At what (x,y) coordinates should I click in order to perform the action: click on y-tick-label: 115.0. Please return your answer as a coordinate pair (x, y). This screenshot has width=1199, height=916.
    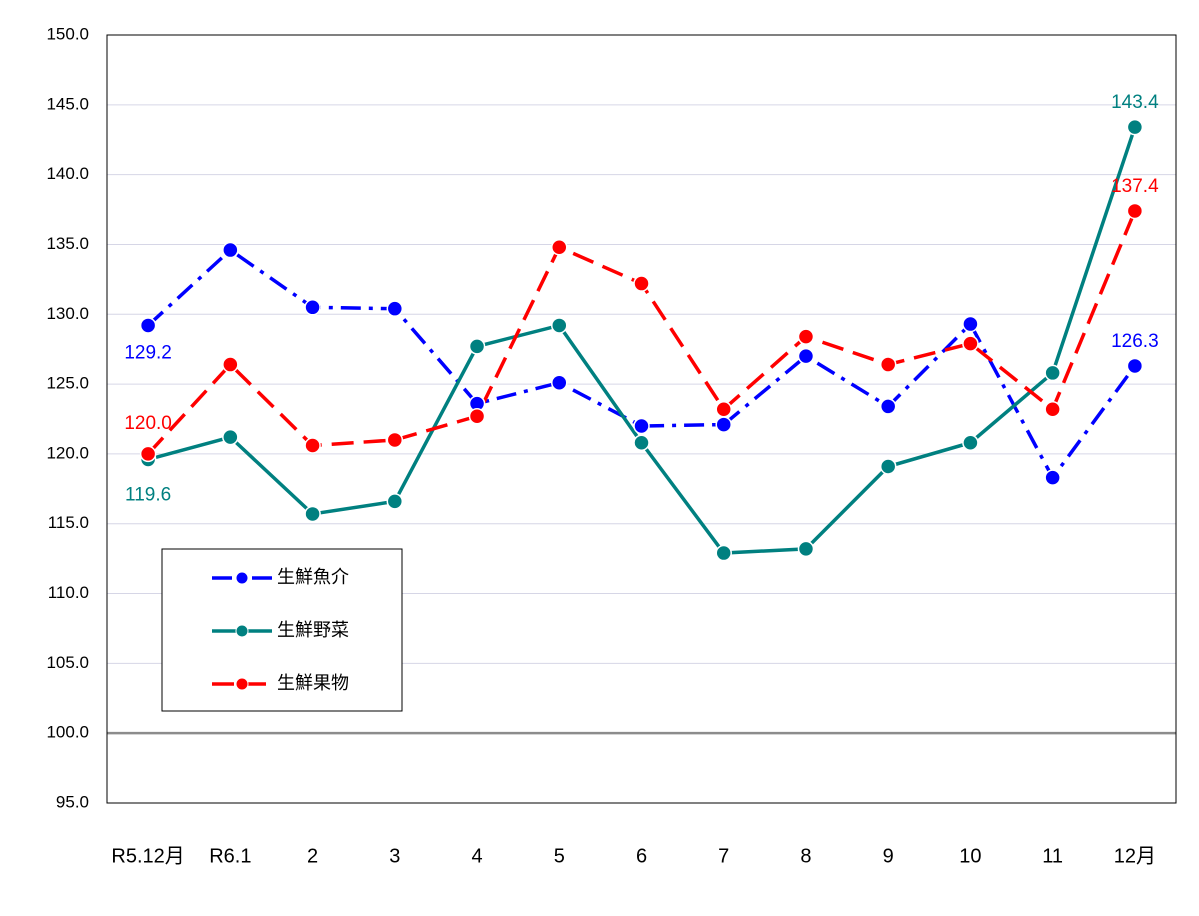
    Looking at the image, I should click on (68, 522).